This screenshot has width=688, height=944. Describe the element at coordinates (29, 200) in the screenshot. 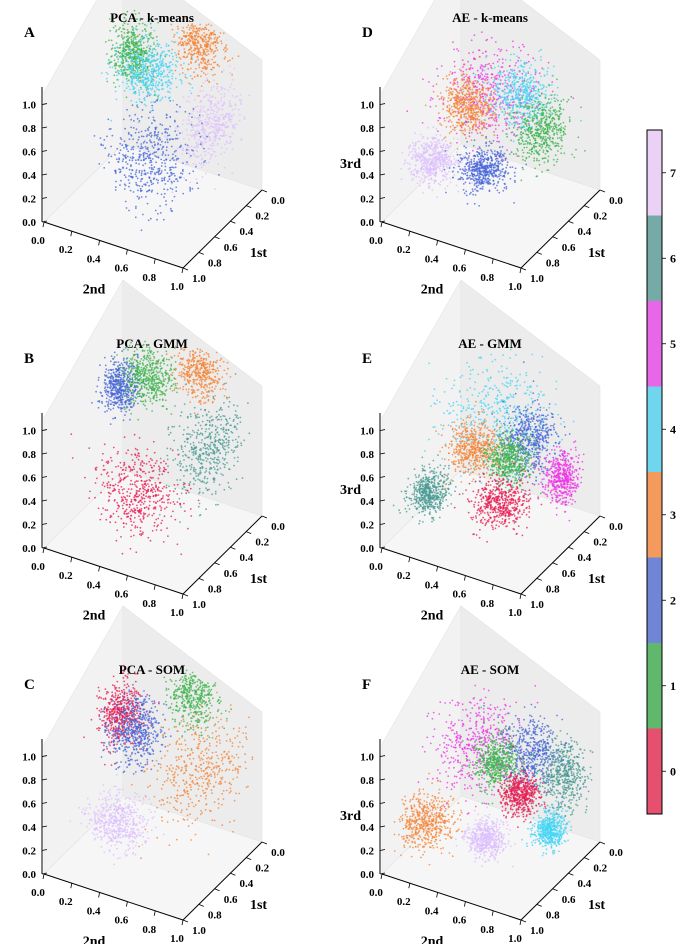

I see `z-tick-label: 0.2` at that location.